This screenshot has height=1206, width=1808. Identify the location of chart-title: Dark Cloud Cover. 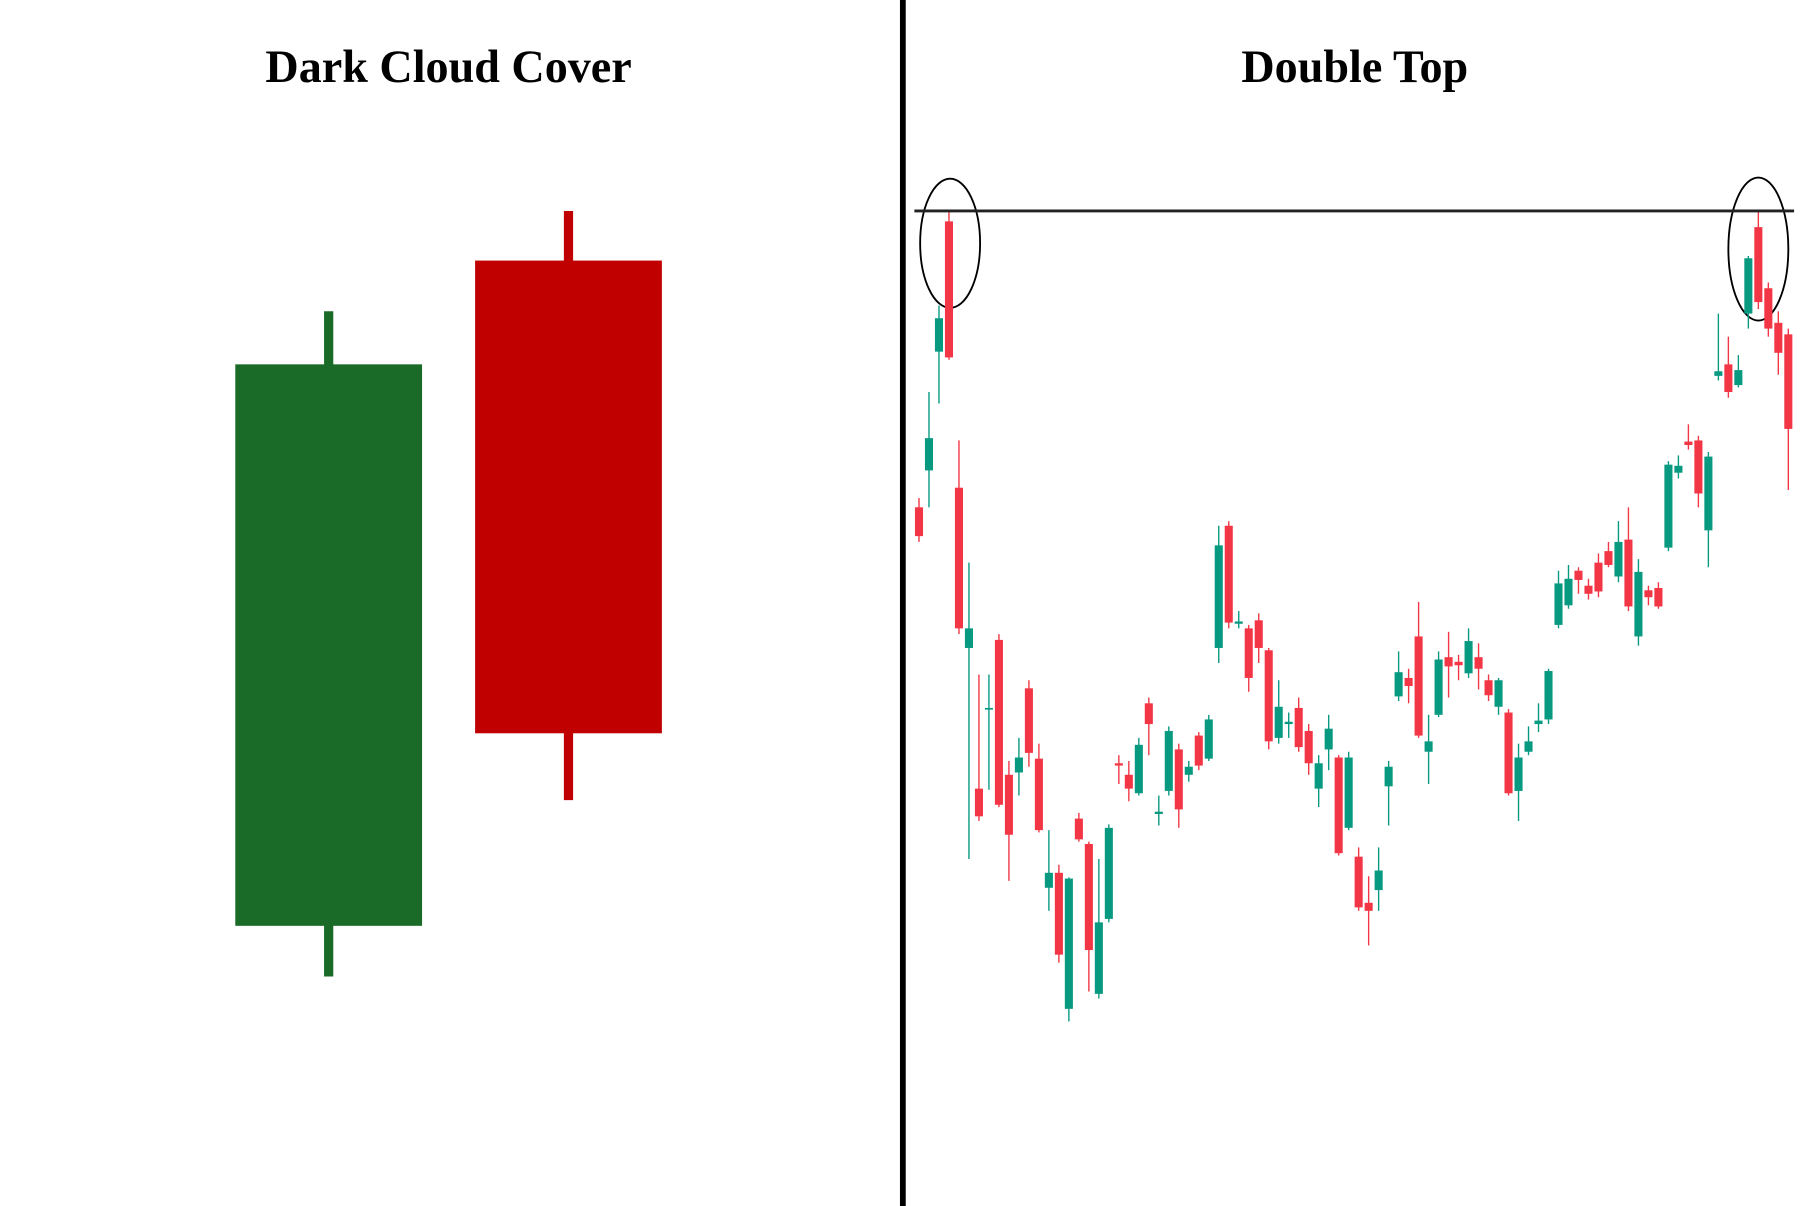
(448, 66).